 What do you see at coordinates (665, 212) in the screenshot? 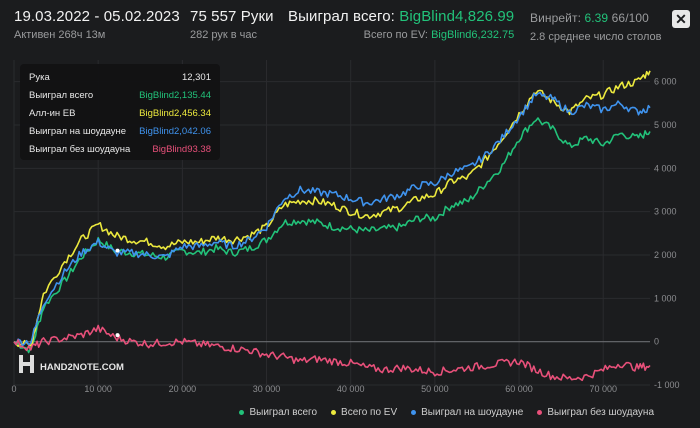
I see `y-tick-label: 3 000` at bounding box center [665, 212].